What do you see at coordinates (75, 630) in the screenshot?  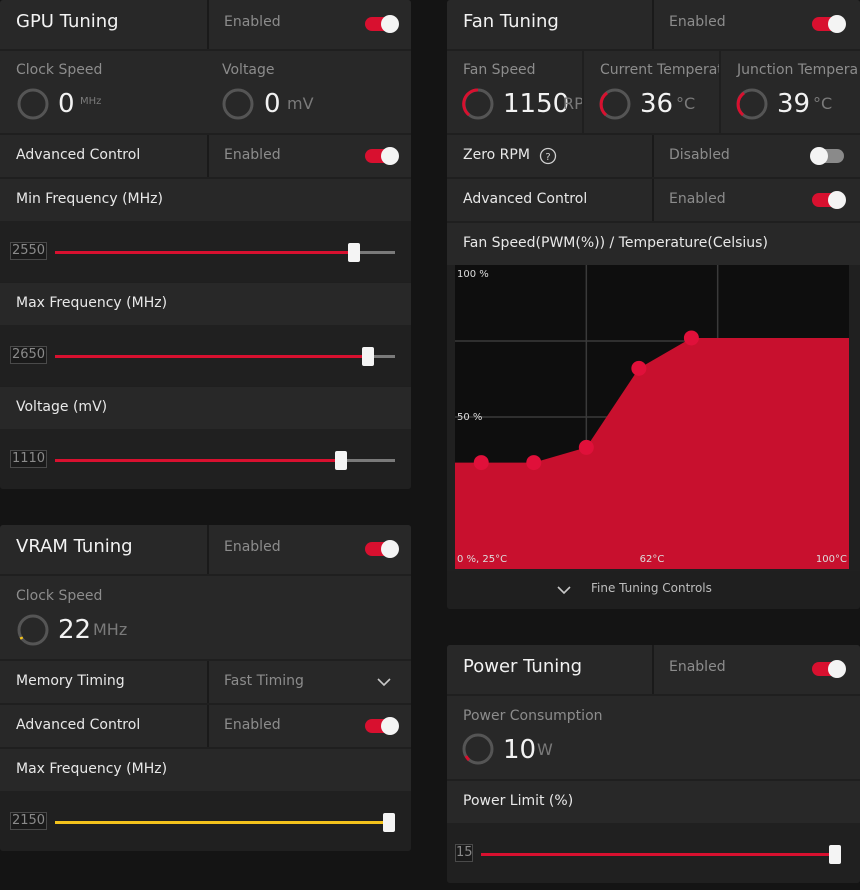 I see `vram-clock-value: 22` at bounding box center [75, 630].